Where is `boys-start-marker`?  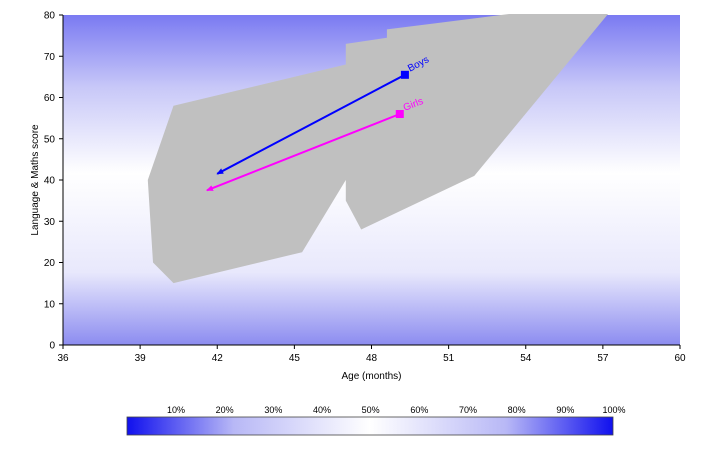 boys-start-marker is located at coordinates (404, 74).